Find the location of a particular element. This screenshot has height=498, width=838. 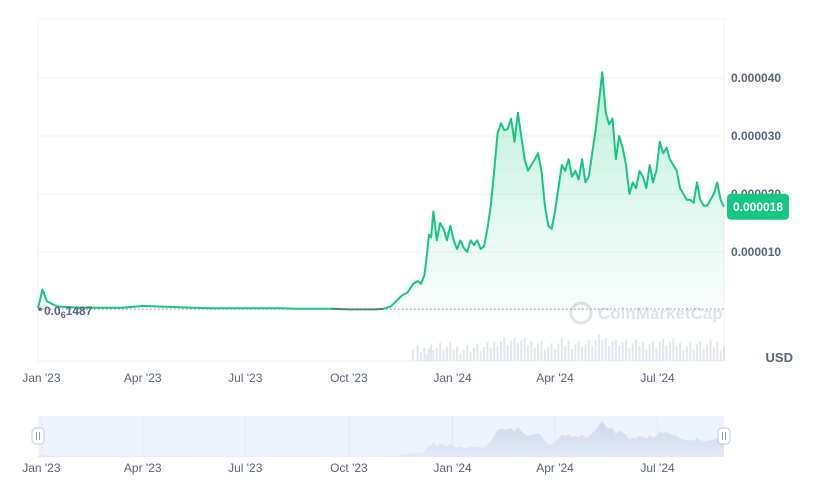

range-navigator is located at coordinates (381, 436).